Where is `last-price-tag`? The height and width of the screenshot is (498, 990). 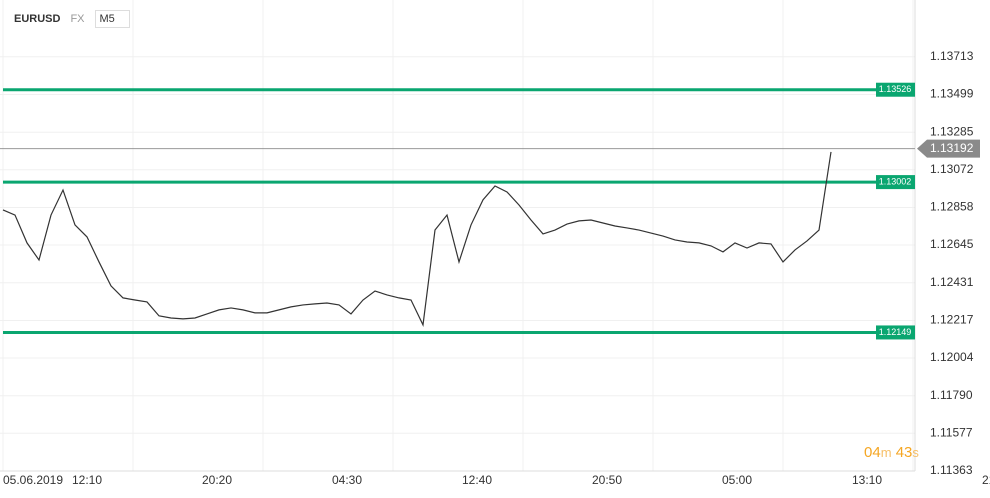 last-price-tag is located at coordinates (948, 148).